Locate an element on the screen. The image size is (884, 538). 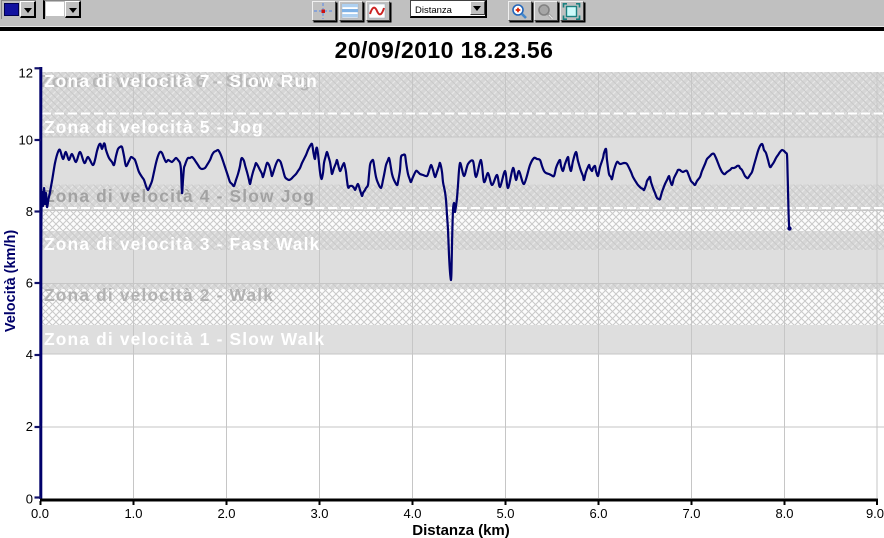
svg-text: Distanza (km) is located at coordinates (461, 530).